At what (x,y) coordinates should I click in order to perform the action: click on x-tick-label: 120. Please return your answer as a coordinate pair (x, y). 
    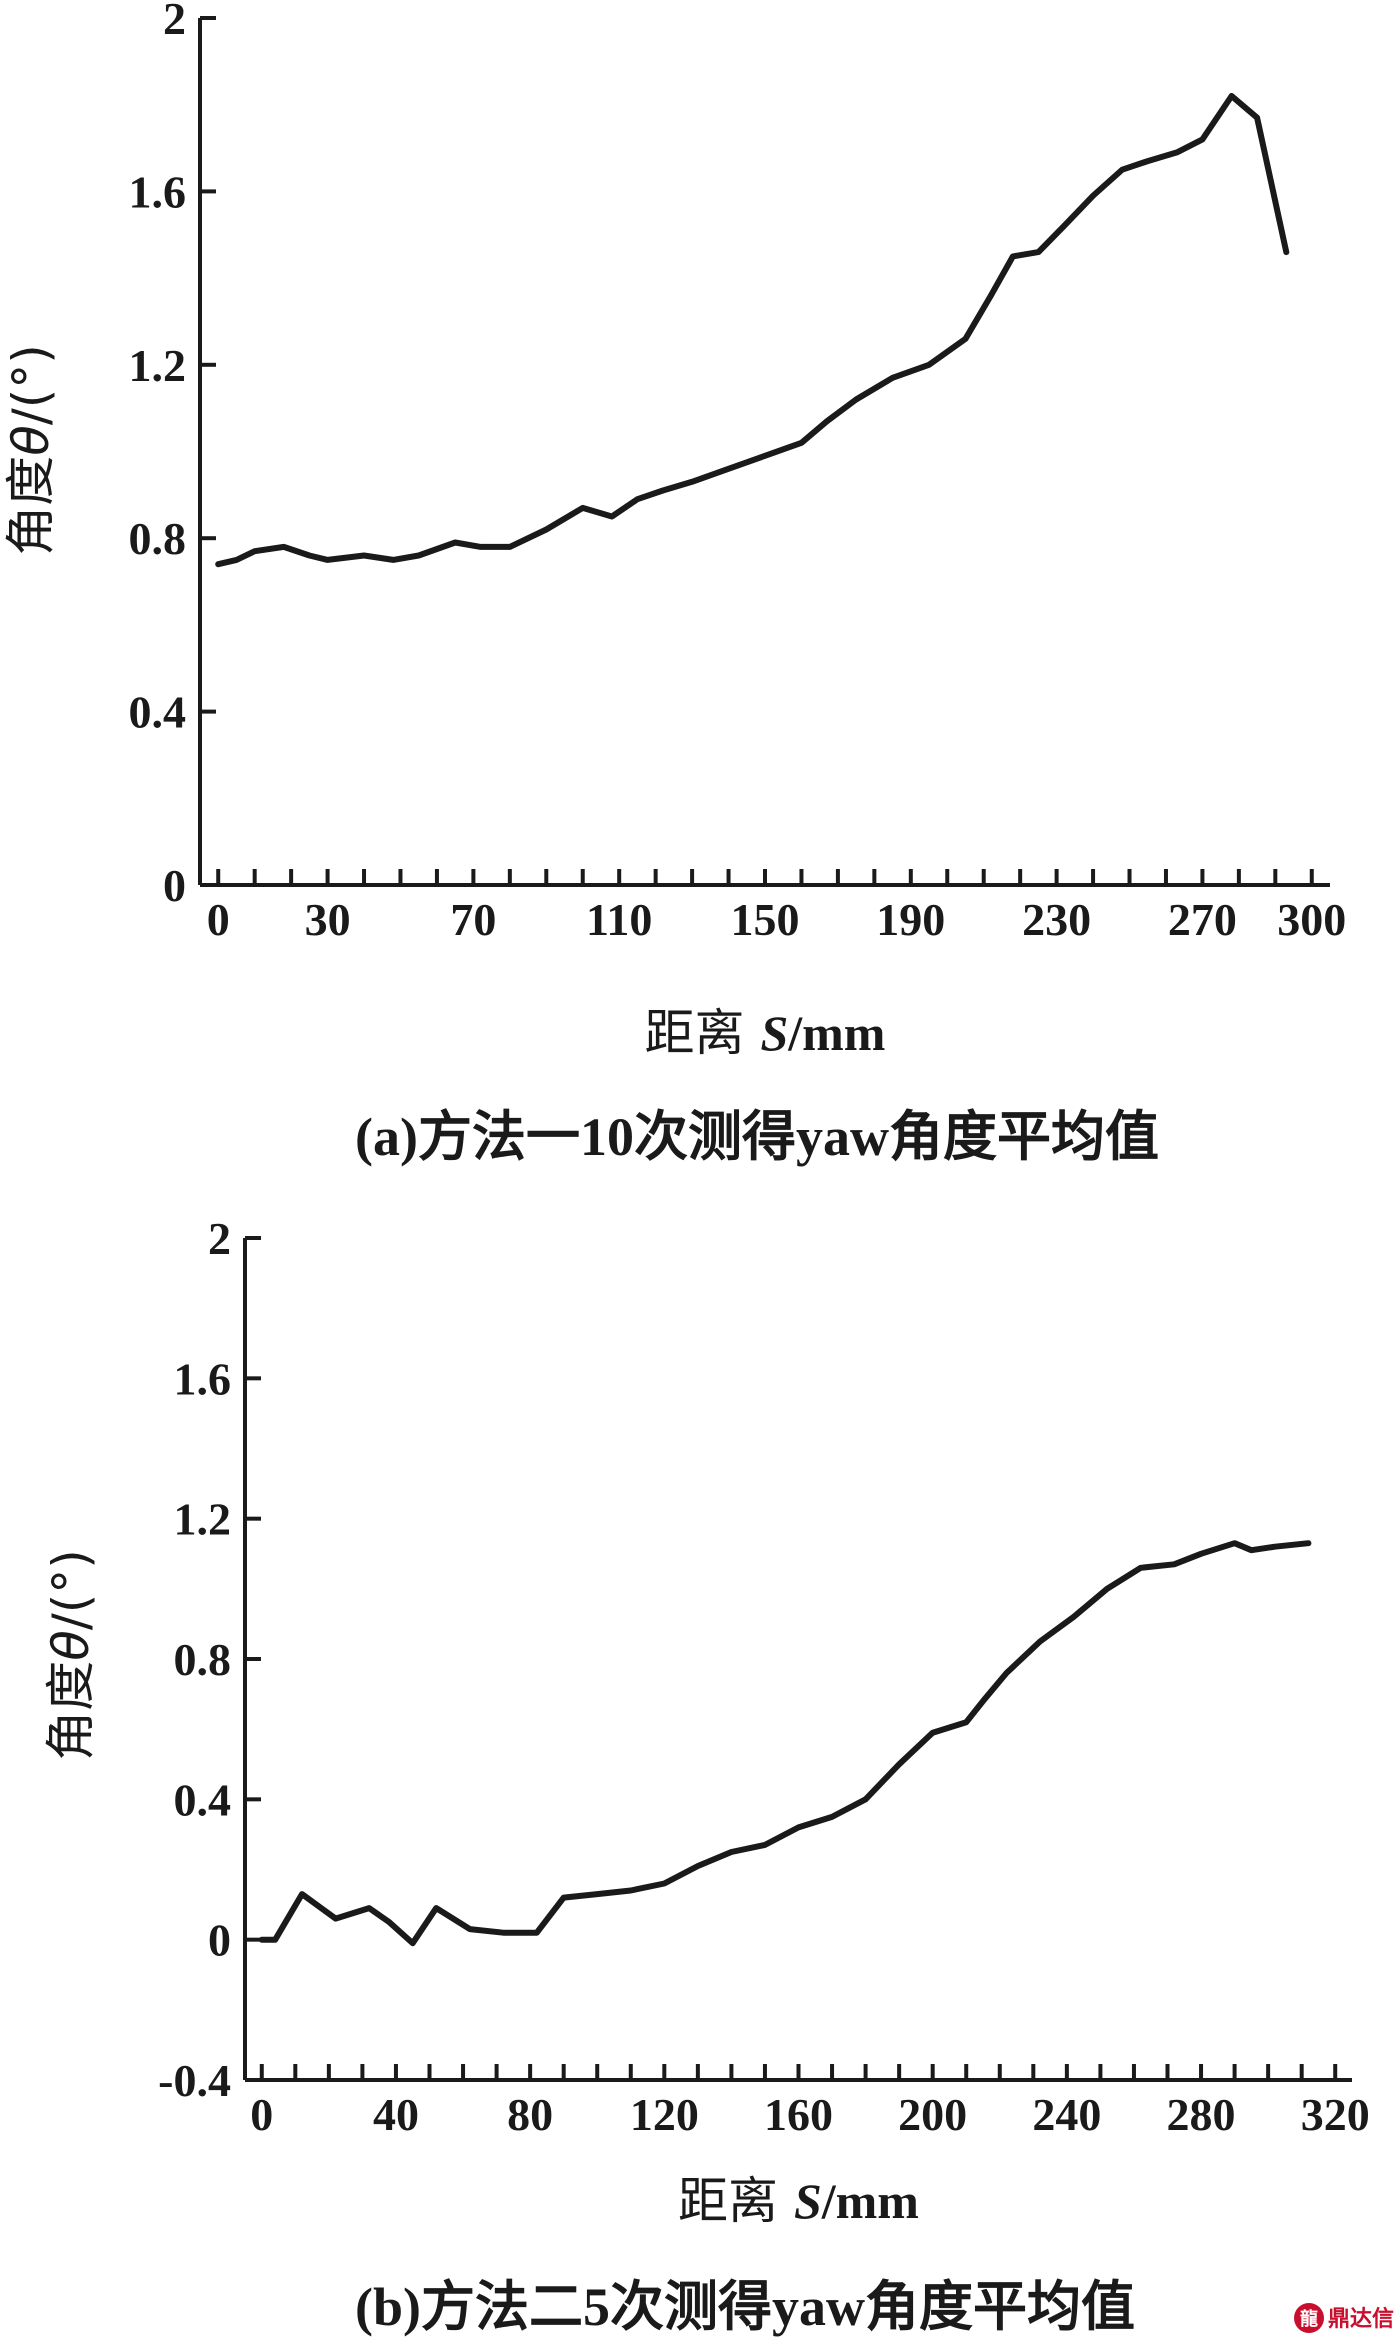
    Looking at the image, I should click on (664, 2114).